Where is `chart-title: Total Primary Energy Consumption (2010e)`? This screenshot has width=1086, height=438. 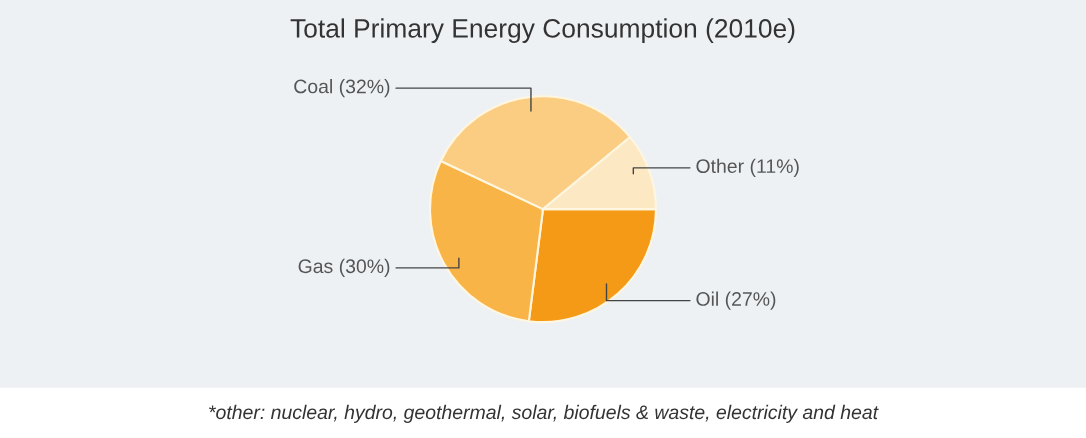 chart-title: Total Primary Energy Consumption (2010e) is located at coordinates (542, 30).